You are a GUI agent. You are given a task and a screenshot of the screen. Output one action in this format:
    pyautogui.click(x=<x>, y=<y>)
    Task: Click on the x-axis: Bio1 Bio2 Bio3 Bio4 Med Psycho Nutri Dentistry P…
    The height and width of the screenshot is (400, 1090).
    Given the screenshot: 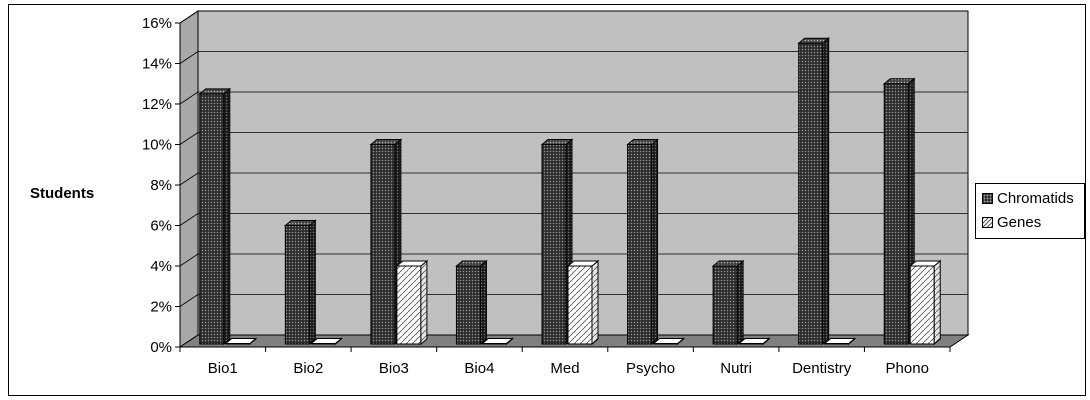 What is the action you would take?
    pyautogui.click(x=565, y=361)
    